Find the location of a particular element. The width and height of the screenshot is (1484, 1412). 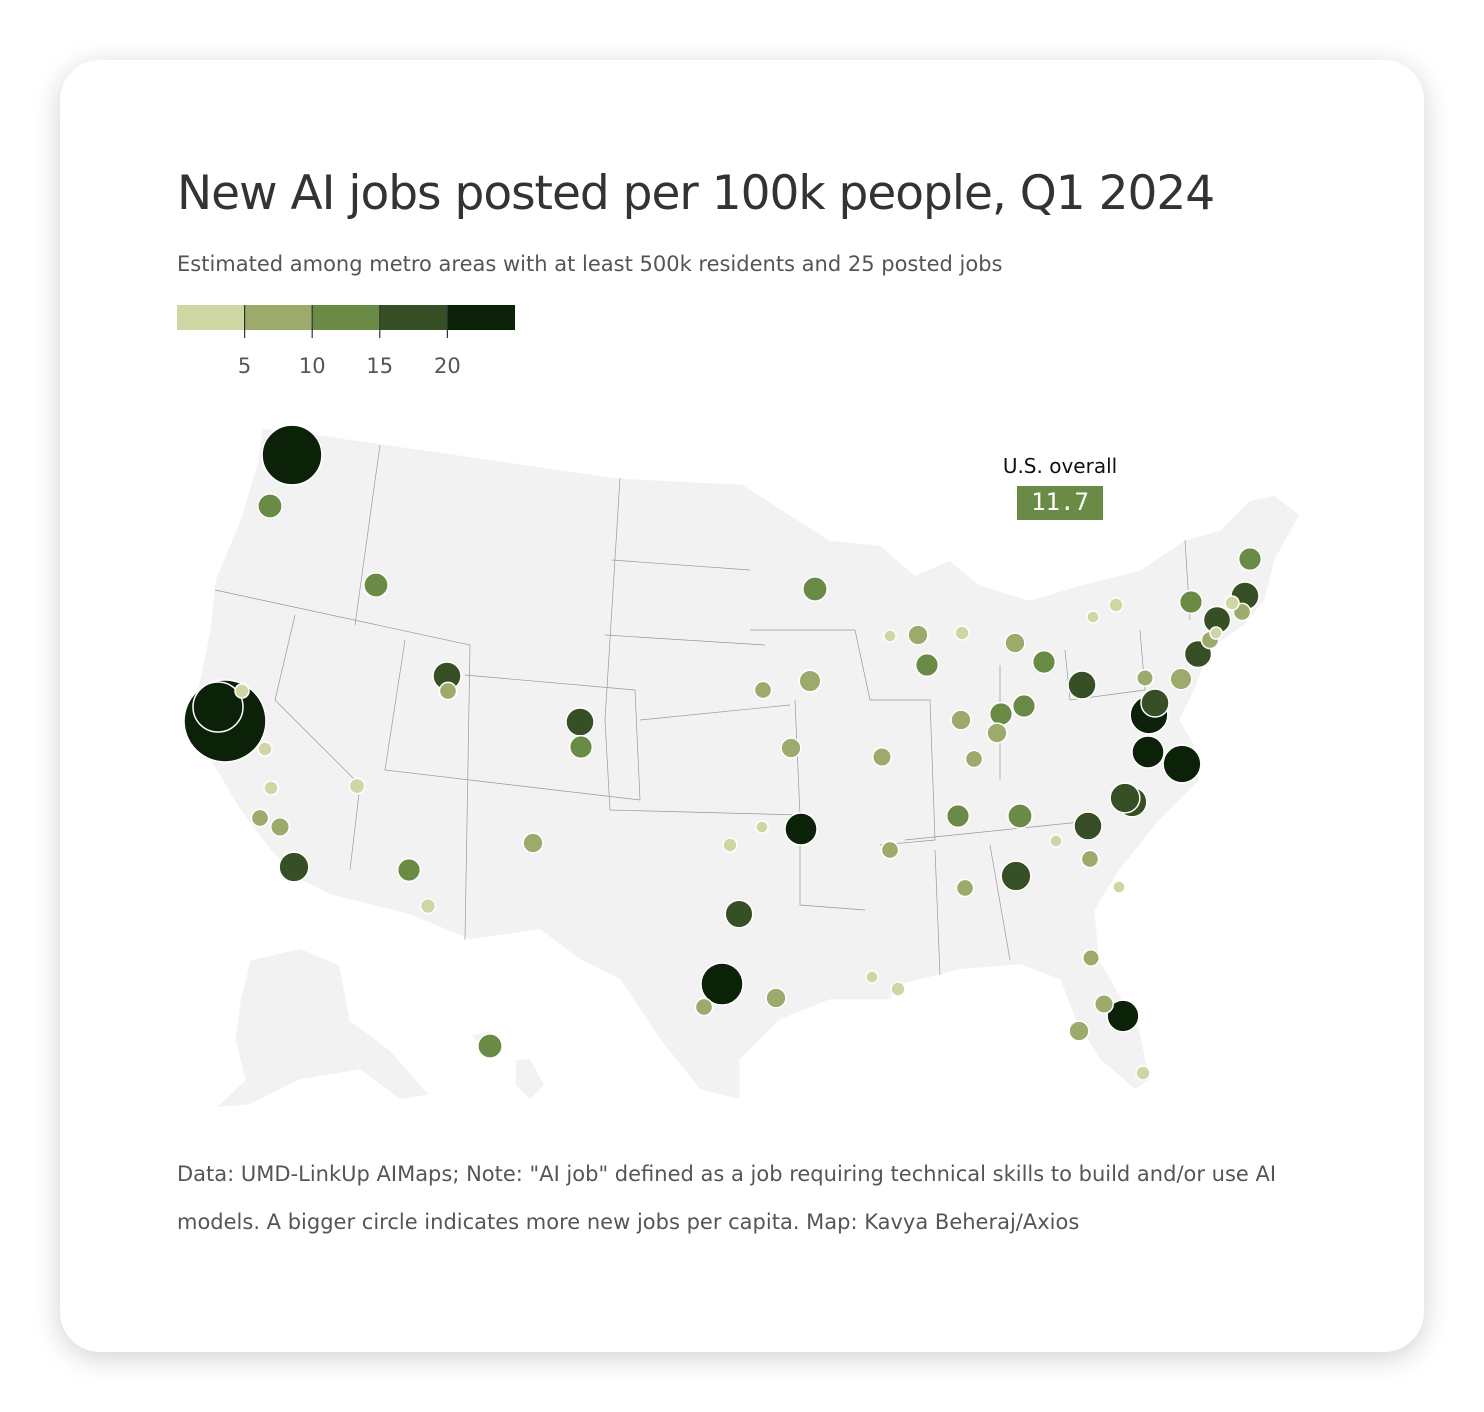

legend-tick-label: 20 is located at coordinates (447, 366).